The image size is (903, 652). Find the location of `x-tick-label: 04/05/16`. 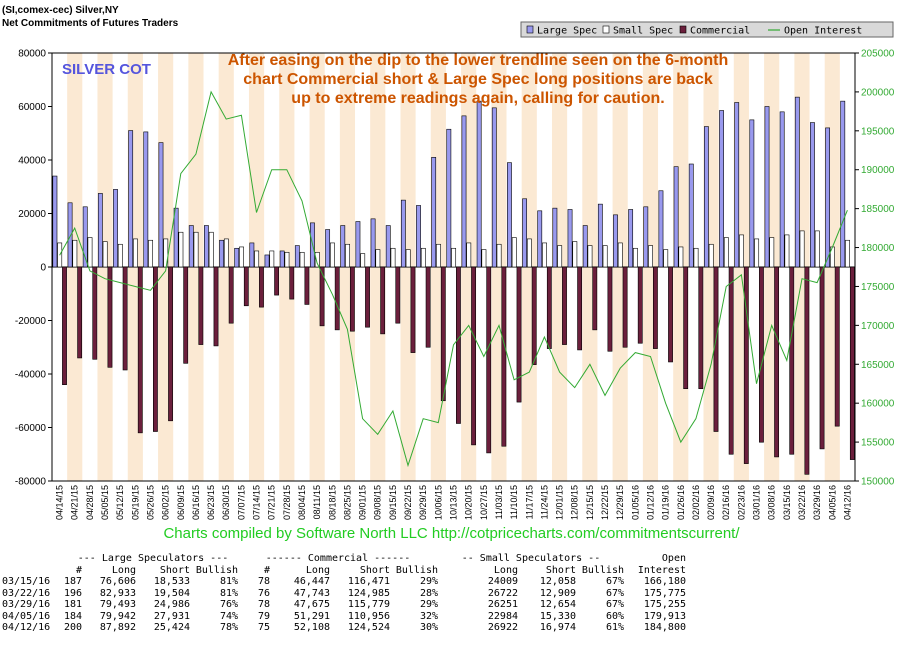

x-tick-label: 04/05/16 is located at coordinates (832, 502).